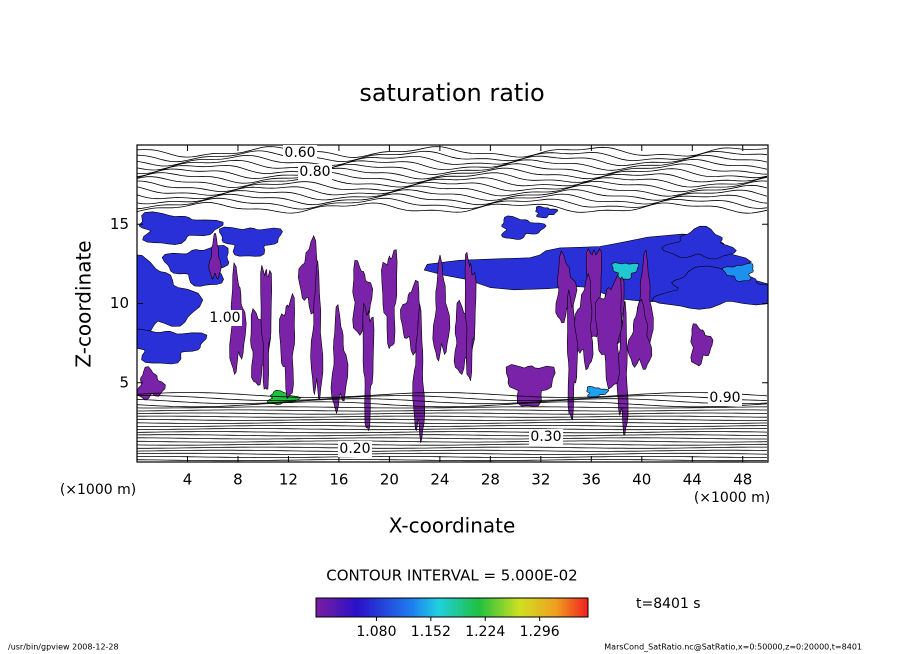  What do you see at coordinates (188, 480) in the screenshot?
I see `x-tick-label: 4` at bounding box center [188, 480].